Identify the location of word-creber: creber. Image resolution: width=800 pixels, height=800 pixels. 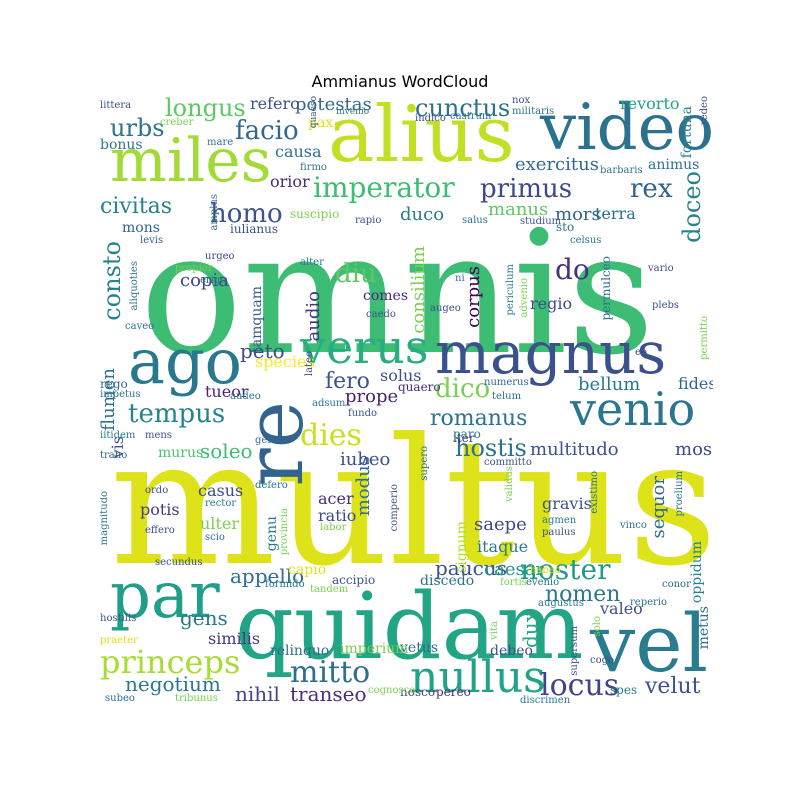
(177, 122).